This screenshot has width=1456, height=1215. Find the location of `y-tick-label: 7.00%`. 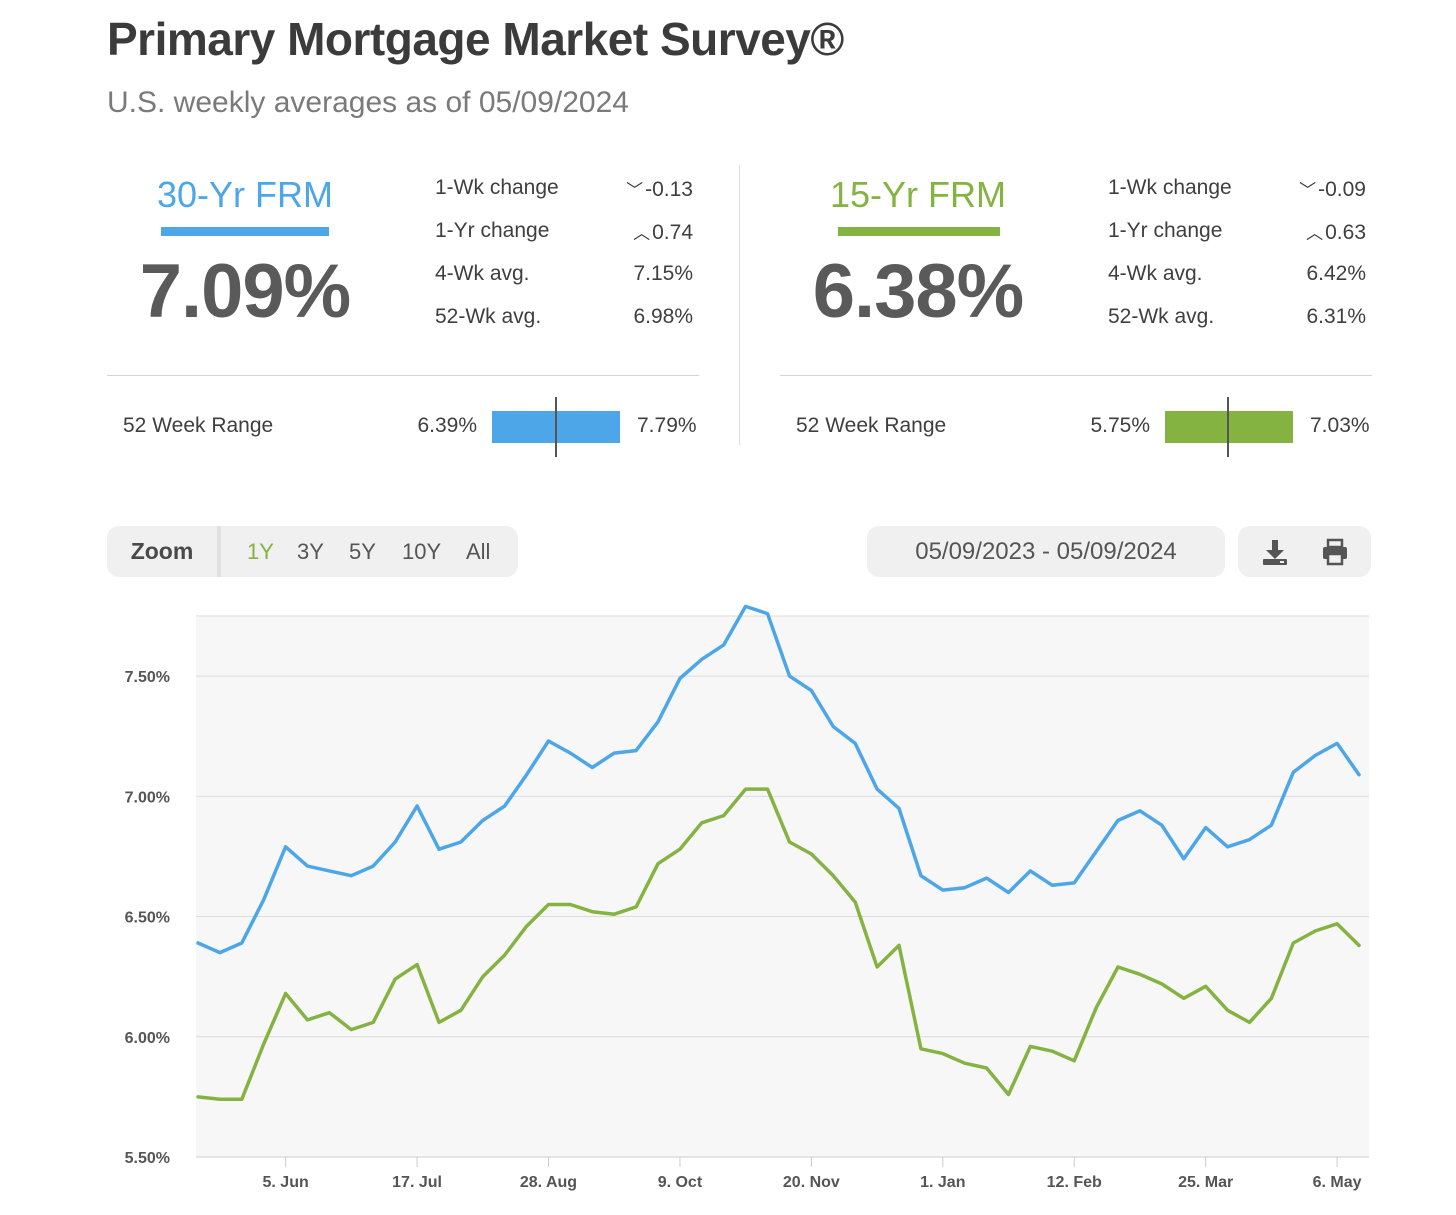

y-tick-label: 7.00% is located at coordinates (147, 797).